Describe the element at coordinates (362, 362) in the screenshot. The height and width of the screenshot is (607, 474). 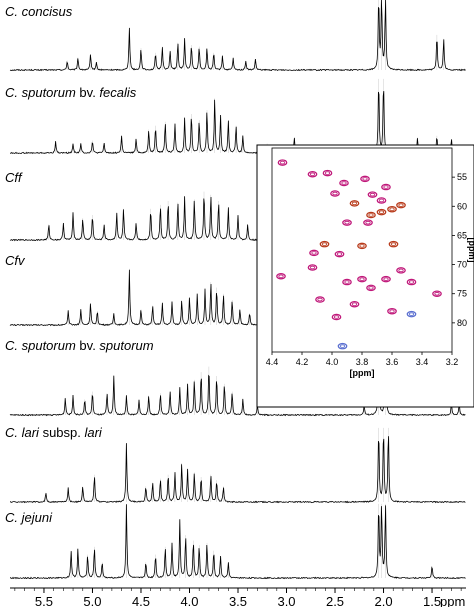
I see `inset-x-tick-label: 3.8` at that location.